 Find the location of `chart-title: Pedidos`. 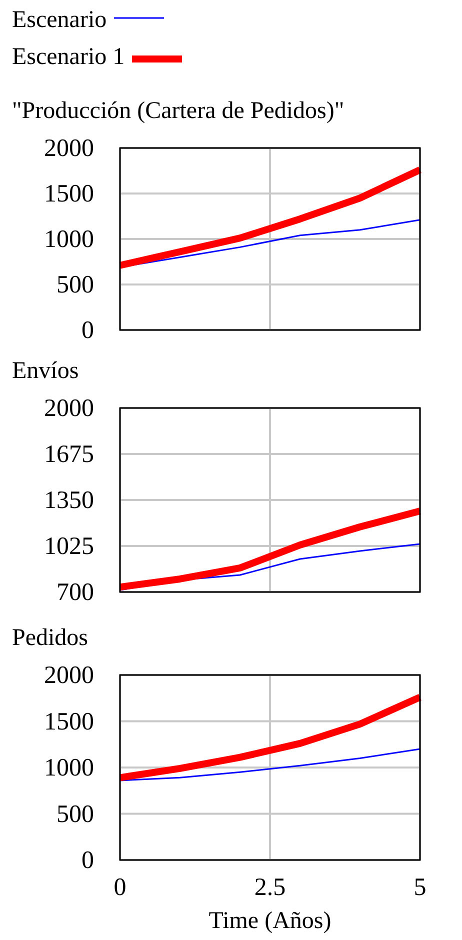

chart-title: Pedidos is located at coordinates (50, 638).